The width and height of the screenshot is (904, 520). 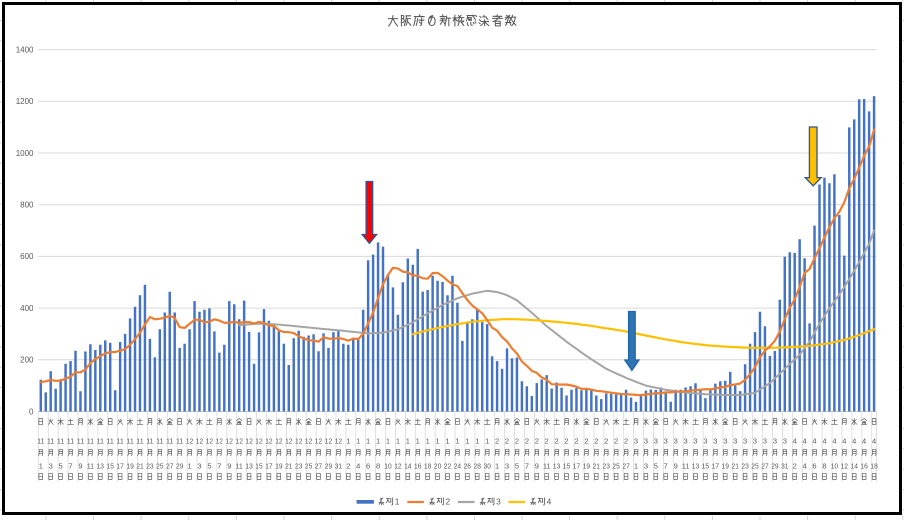 I want to click on svg-text: 600, so click(x=27, y=256).